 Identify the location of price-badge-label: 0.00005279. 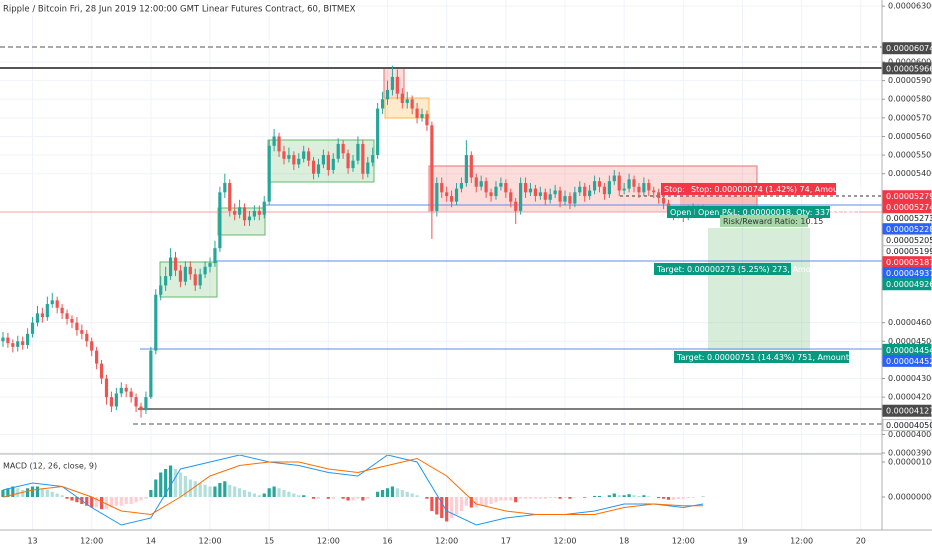
(909, 196).